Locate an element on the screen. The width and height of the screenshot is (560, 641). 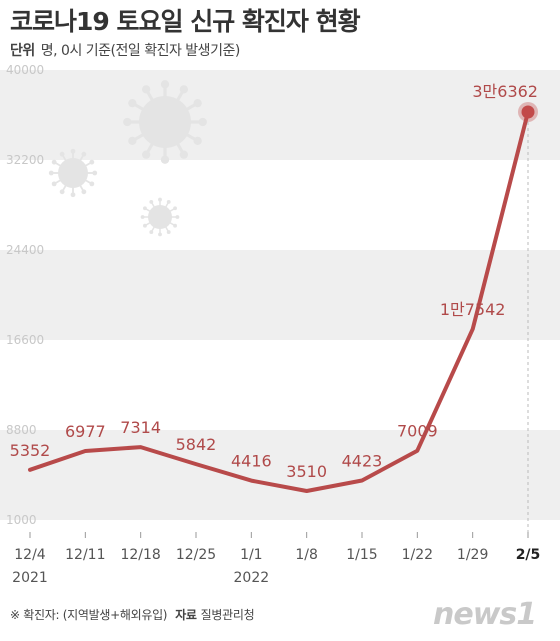
x-year-label: 2022 is located at coordinates (252, 578).